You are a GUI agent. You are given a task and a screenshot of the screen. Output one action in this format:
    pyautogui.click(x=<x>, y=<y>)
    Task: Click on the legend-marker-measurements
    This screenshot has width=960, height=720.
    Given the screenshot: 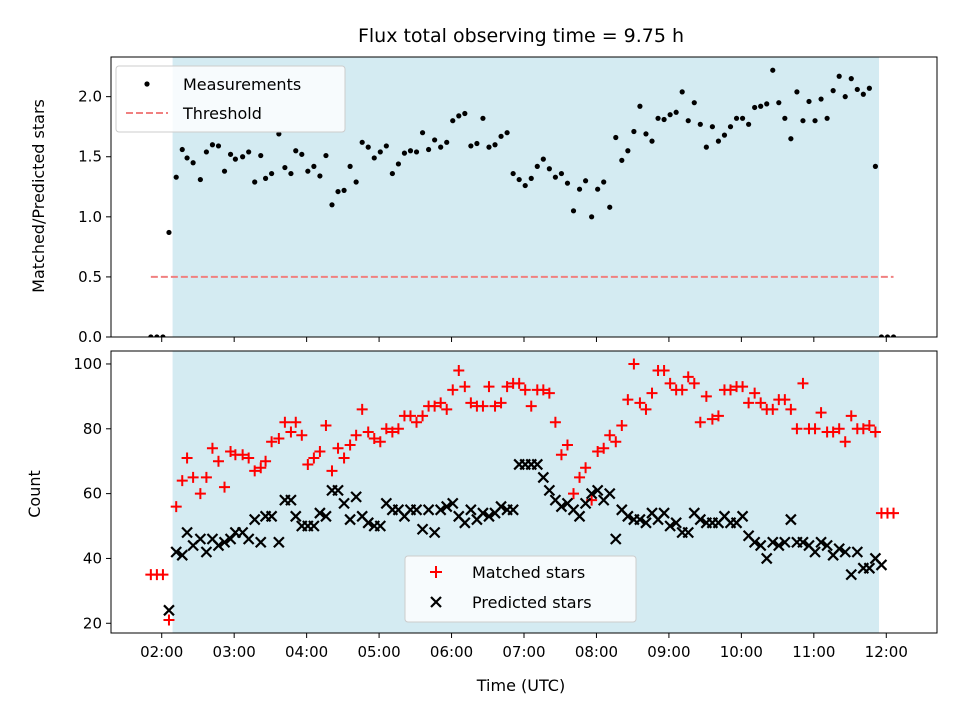 What is the action you would take?
    pyautogui.click(x=147, y=84)
    